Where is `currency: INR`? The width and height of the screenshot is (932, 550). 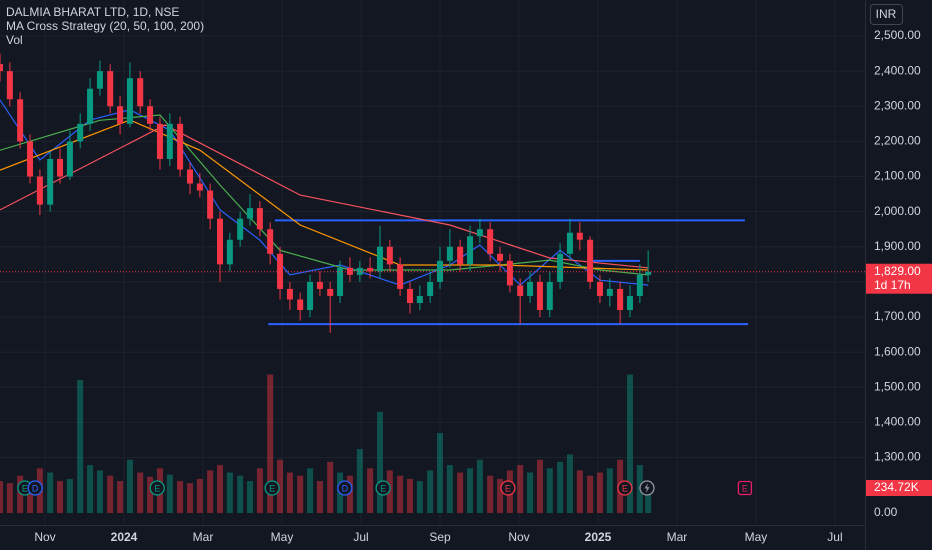
currency: INR is located at coordinates (886, 14).